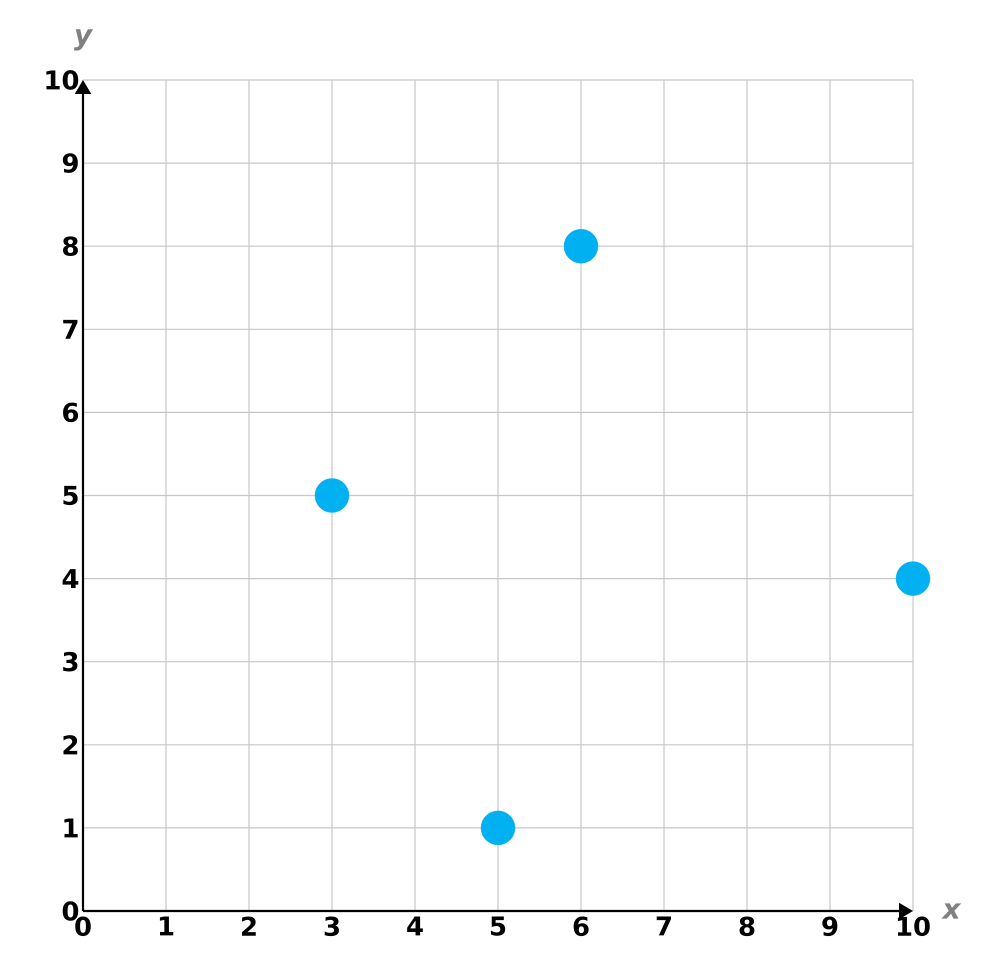  Describe the element at coordinates (62, 80) in the screenshot. I see `y-tick-label: 10` at that location.